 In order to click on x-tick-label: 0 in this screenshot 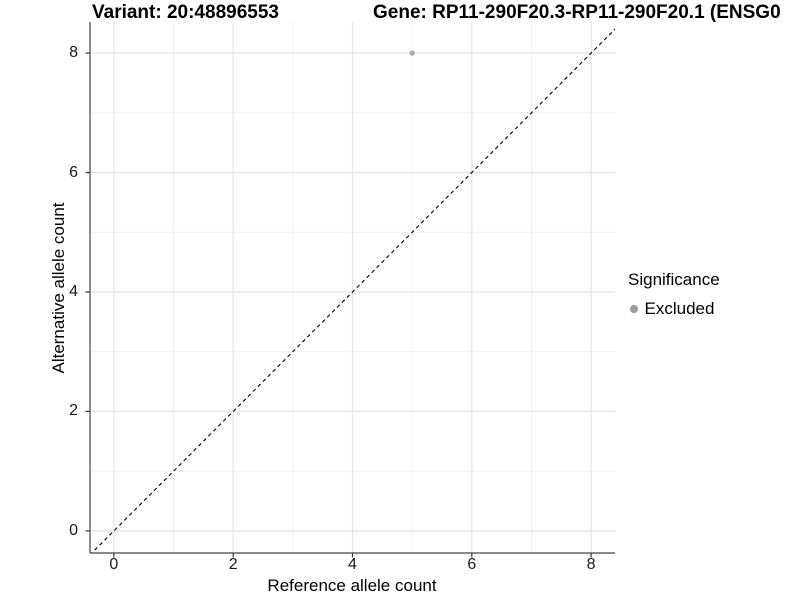, I will do `click(114, 564)`.